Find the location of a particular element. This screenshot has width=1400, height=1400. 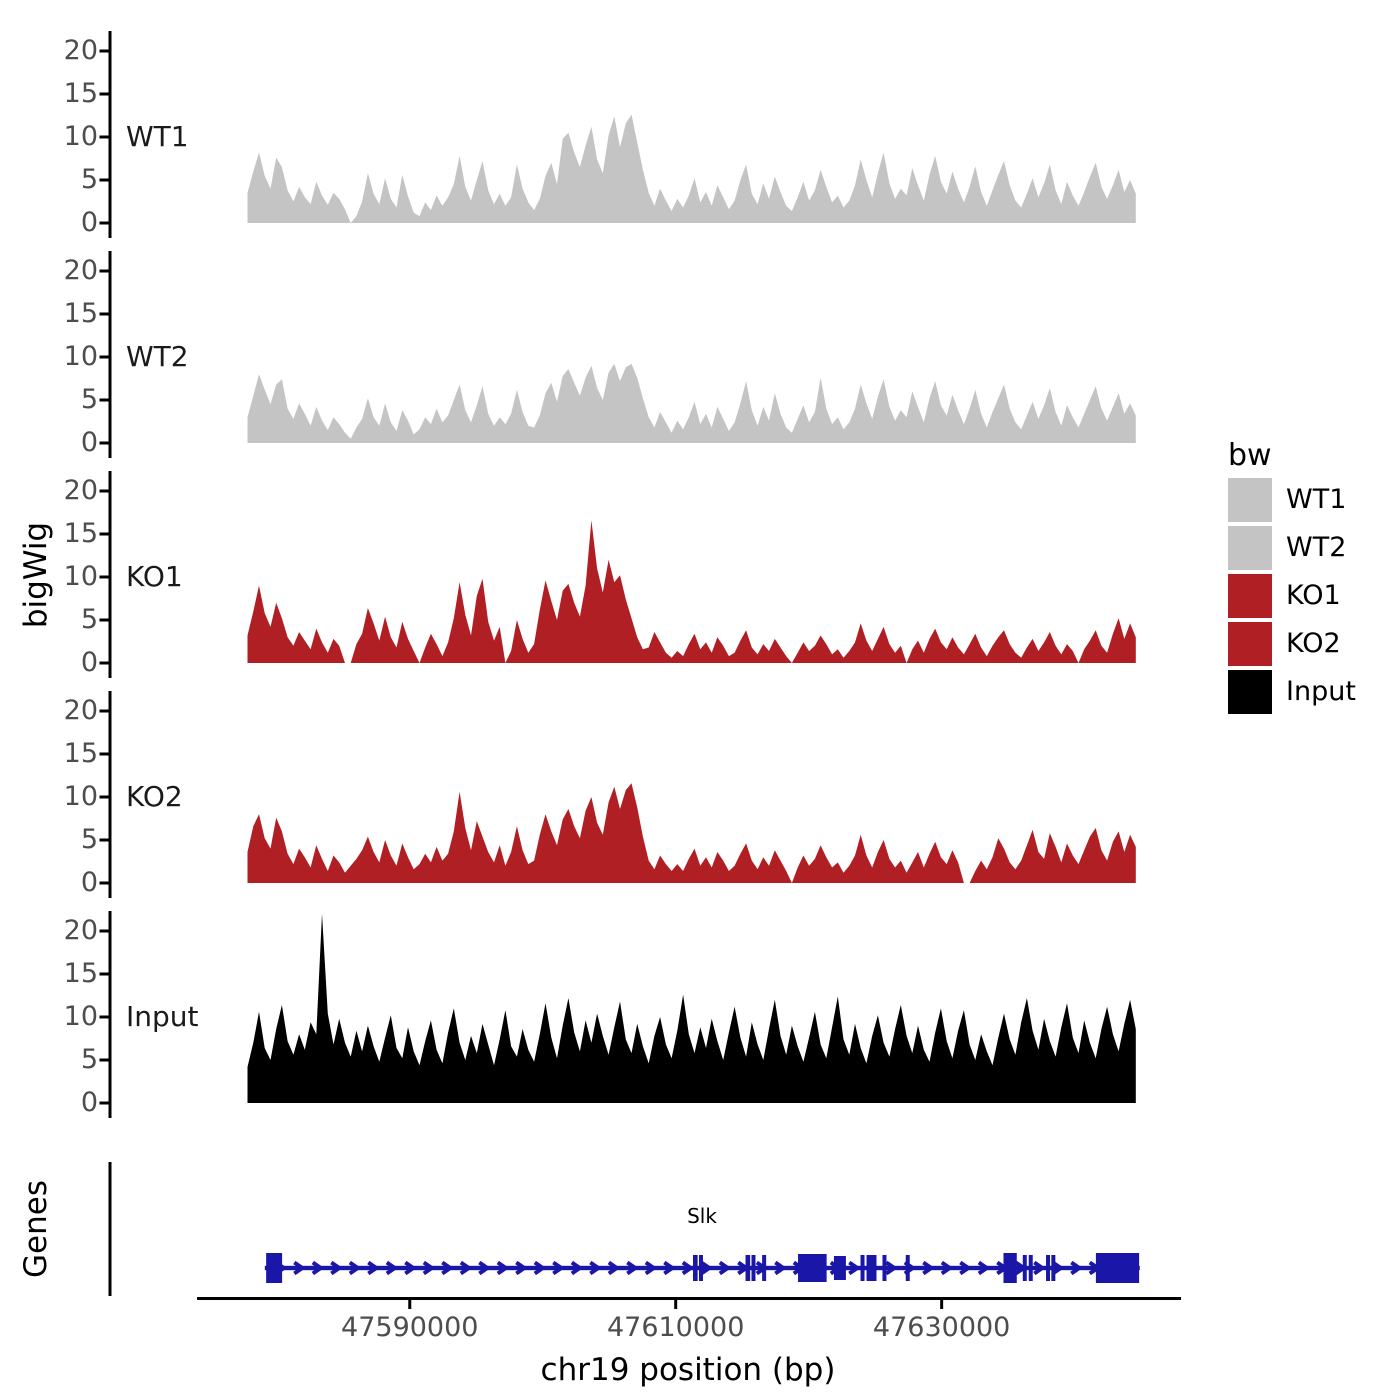

legend-entry-label: KO2 is located at coordinates (1313, 643).